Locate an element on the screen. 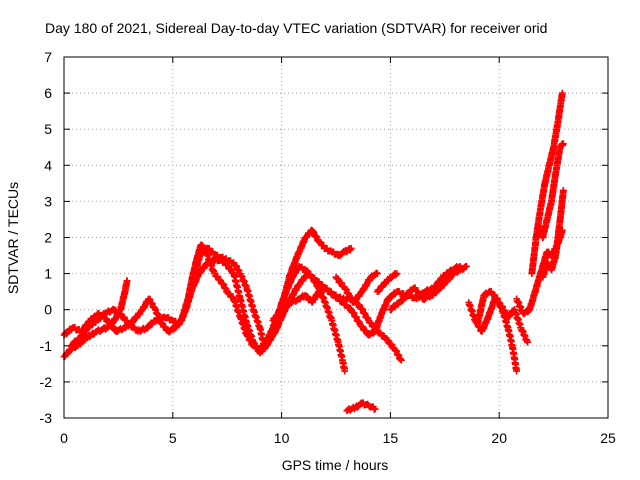 This screenshot has height=480, width=640. y-tick-label: 5 is located at coordinates (48, 129).